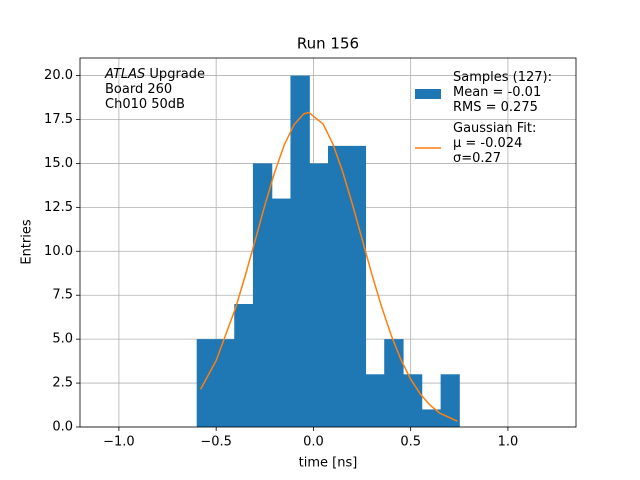  Describe the element at coordinates (125, 74) in the screenshot. I see `experiment: ATLAS` at that location.